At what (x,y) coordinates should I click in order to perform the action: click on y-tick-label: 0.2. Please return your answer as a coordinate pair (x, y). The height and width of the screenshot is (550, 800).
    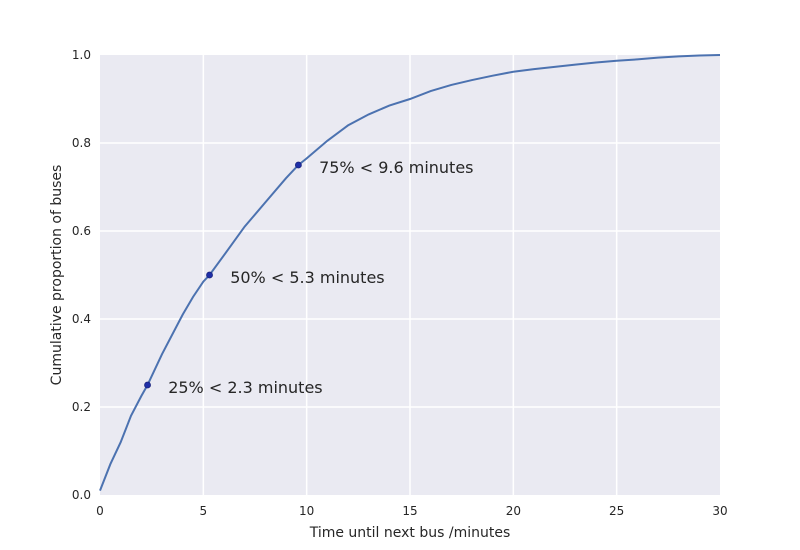
    Looking at the image, I should click on (81, 407).